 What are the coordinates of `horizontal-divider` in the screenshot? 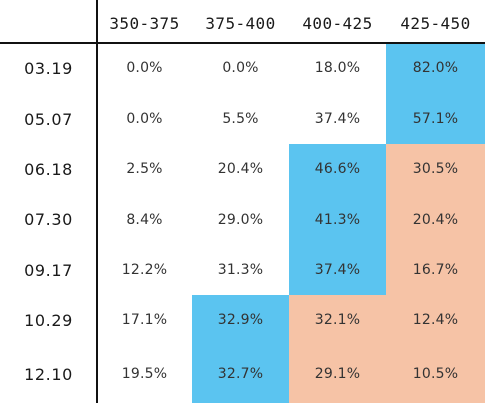 It's located at (242, 43).